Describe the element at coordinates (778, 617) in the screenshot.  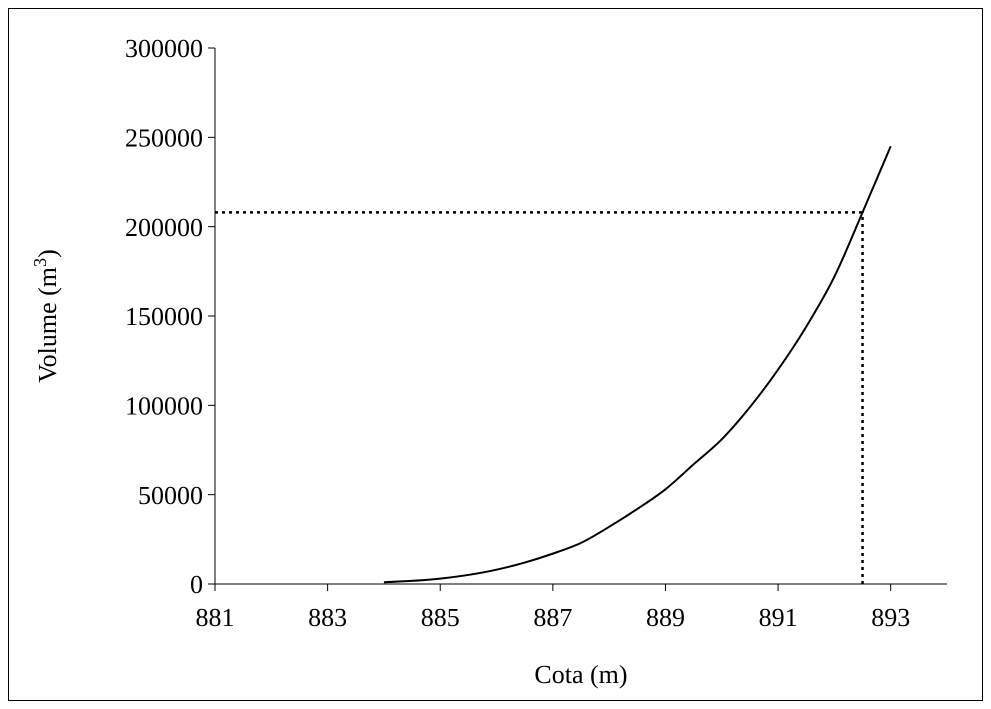
I see `x-tick-label: 891` at that location.